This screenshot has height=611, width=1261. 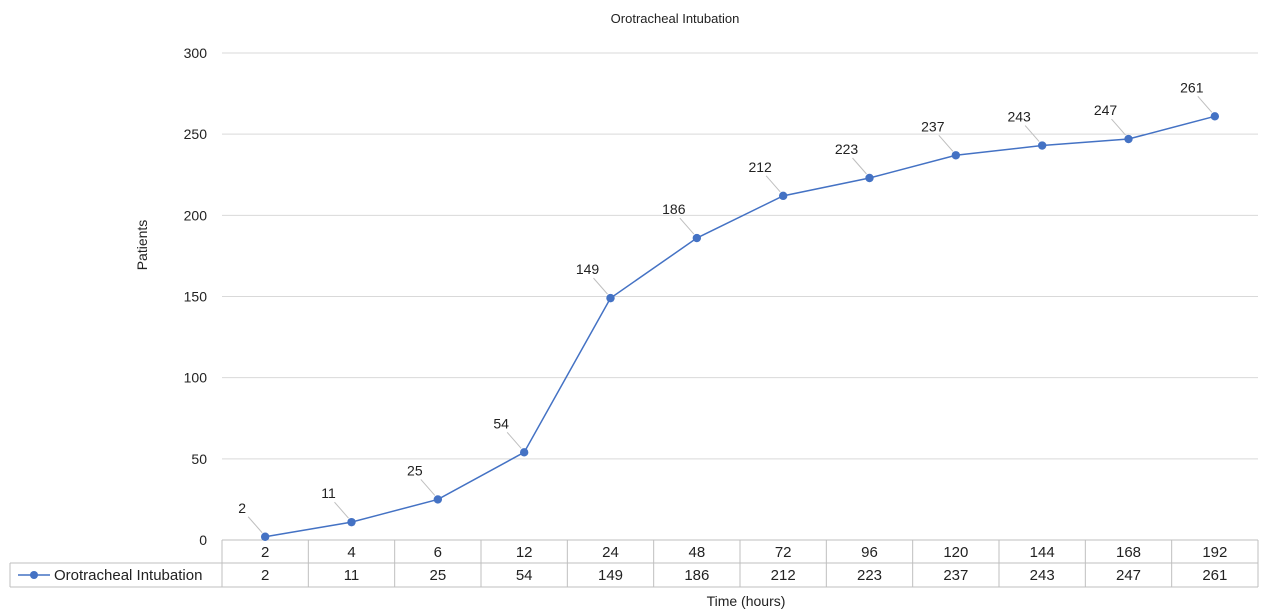 What do you see at coordinates (352, 575) in the screenshot?
I see `table-value: 11` at bounding box center [352, 575].